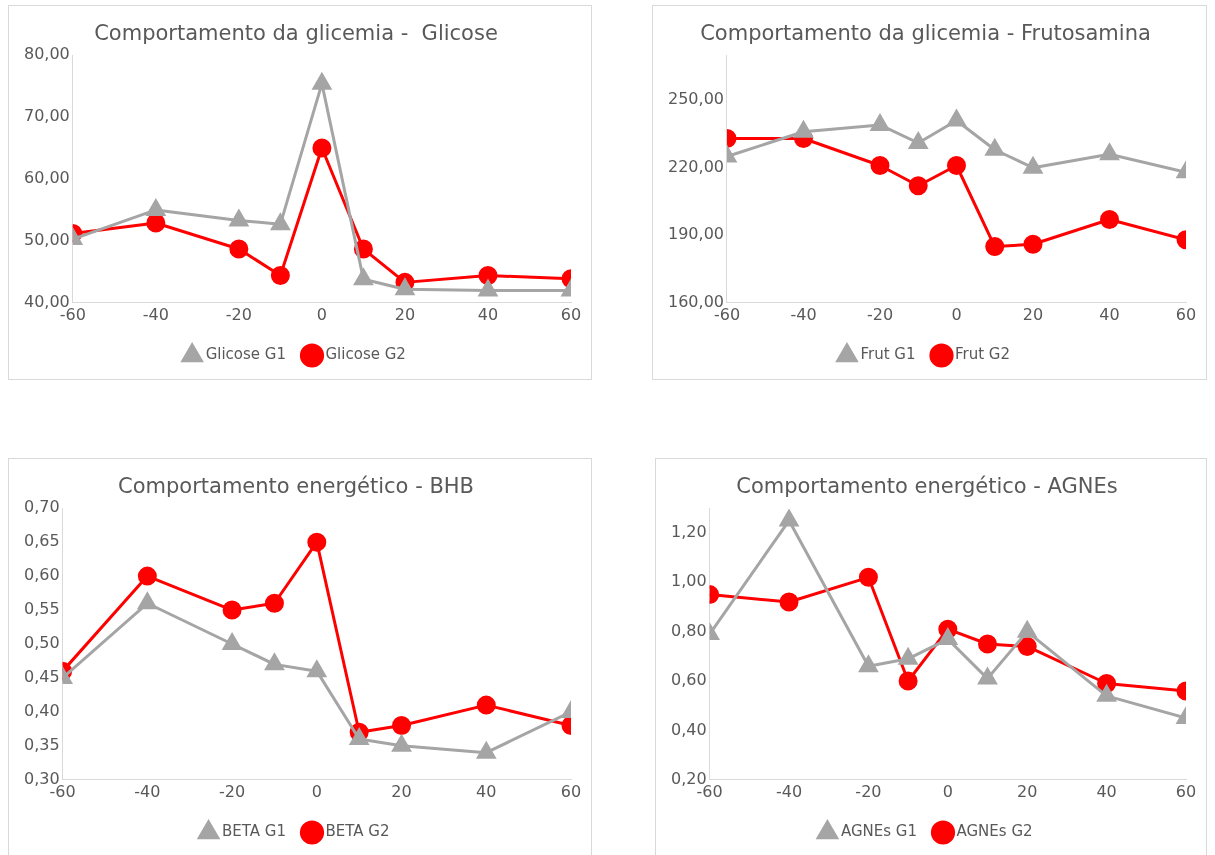 The image size is (1215, 855). I want to click on y-tick-label: 0,65, so click(42, 541).